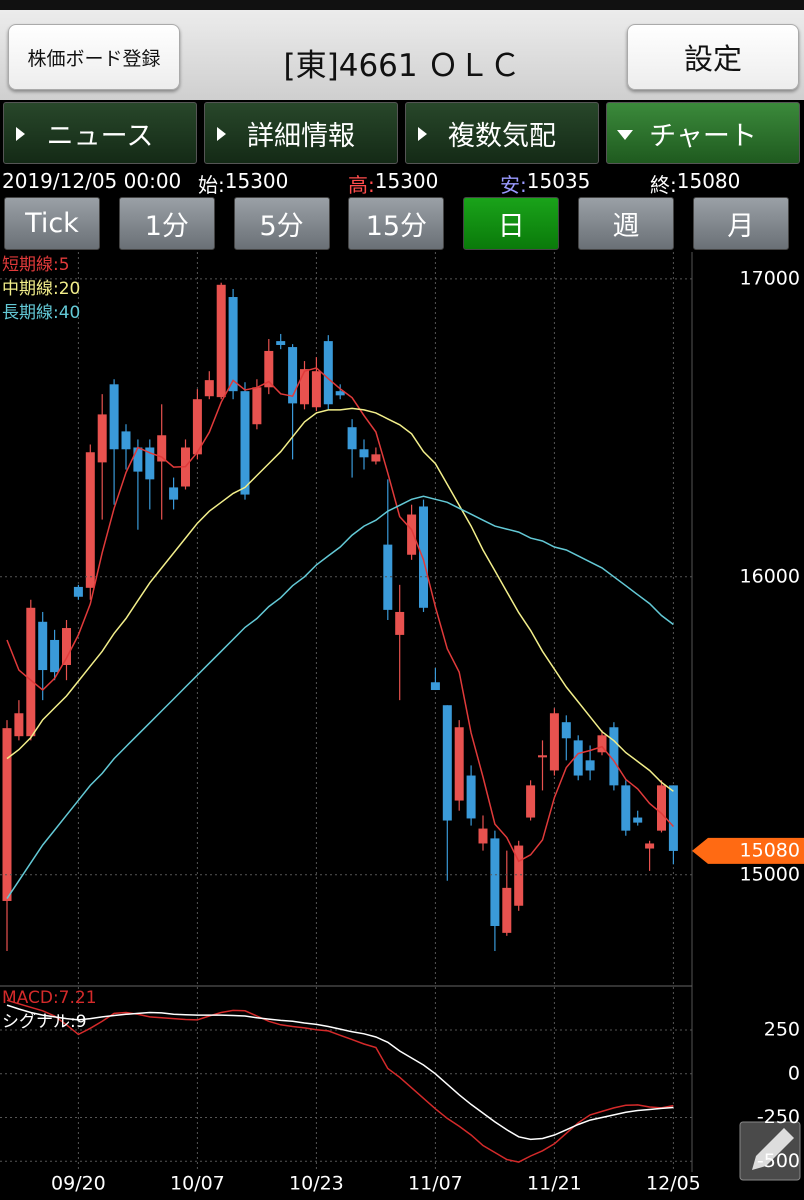  I want to click on period-button: 1分, so click(166, 223).